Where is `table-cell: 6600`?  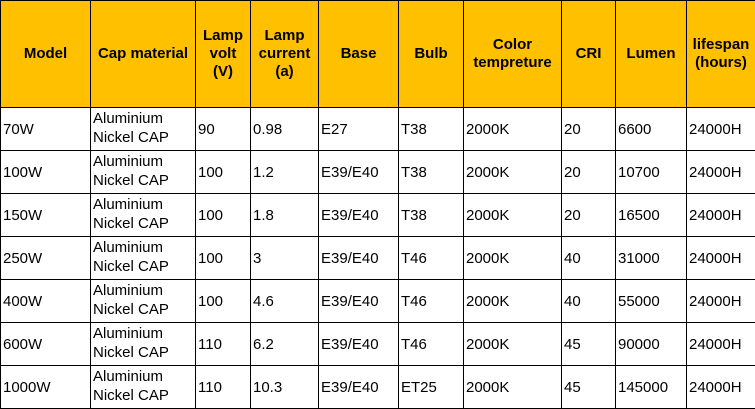
table-cell: 6600 is located at coordinates (651, 129).